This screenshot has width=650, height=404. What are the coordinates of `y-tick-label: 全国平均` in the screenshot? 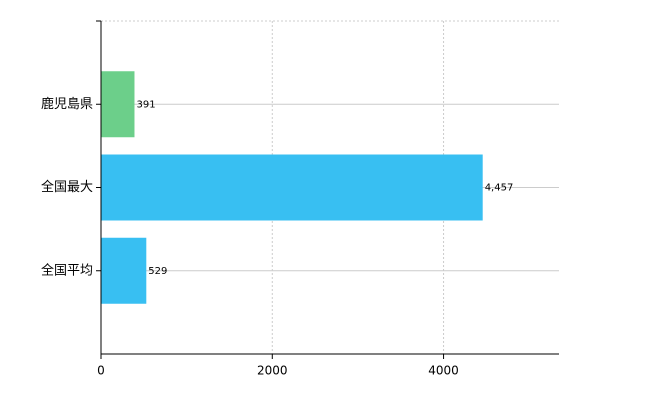 It's located at (67, 270).